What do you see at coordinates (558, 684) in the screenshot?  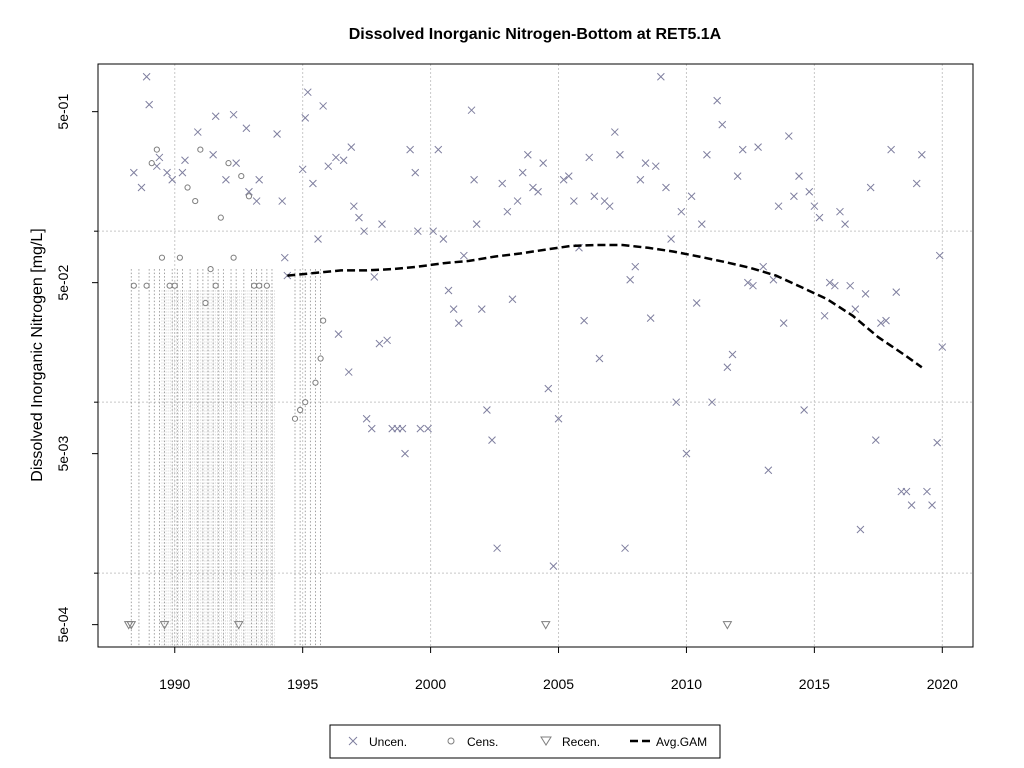 I see `x-tick-label: 2005` at bounding box center [558, 684].